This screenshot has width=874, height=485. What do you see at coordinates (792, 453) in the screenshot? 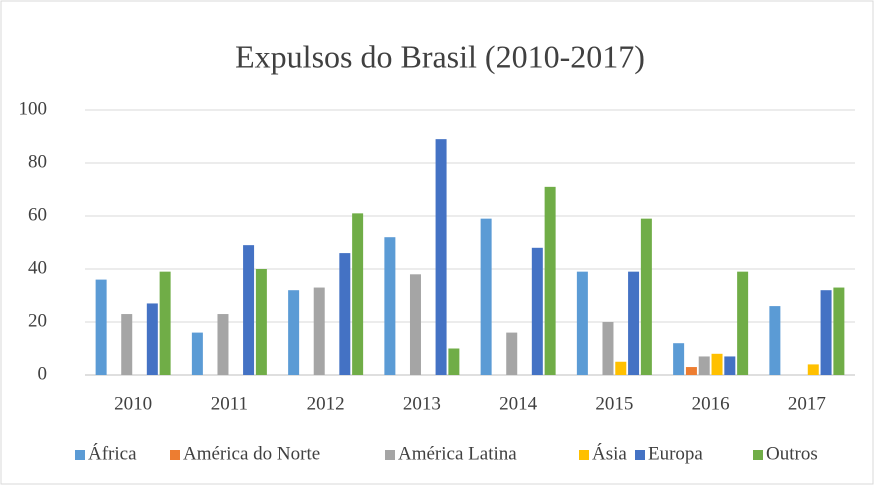
I see `legend-label: Outros` at bounding box center [792, 453].